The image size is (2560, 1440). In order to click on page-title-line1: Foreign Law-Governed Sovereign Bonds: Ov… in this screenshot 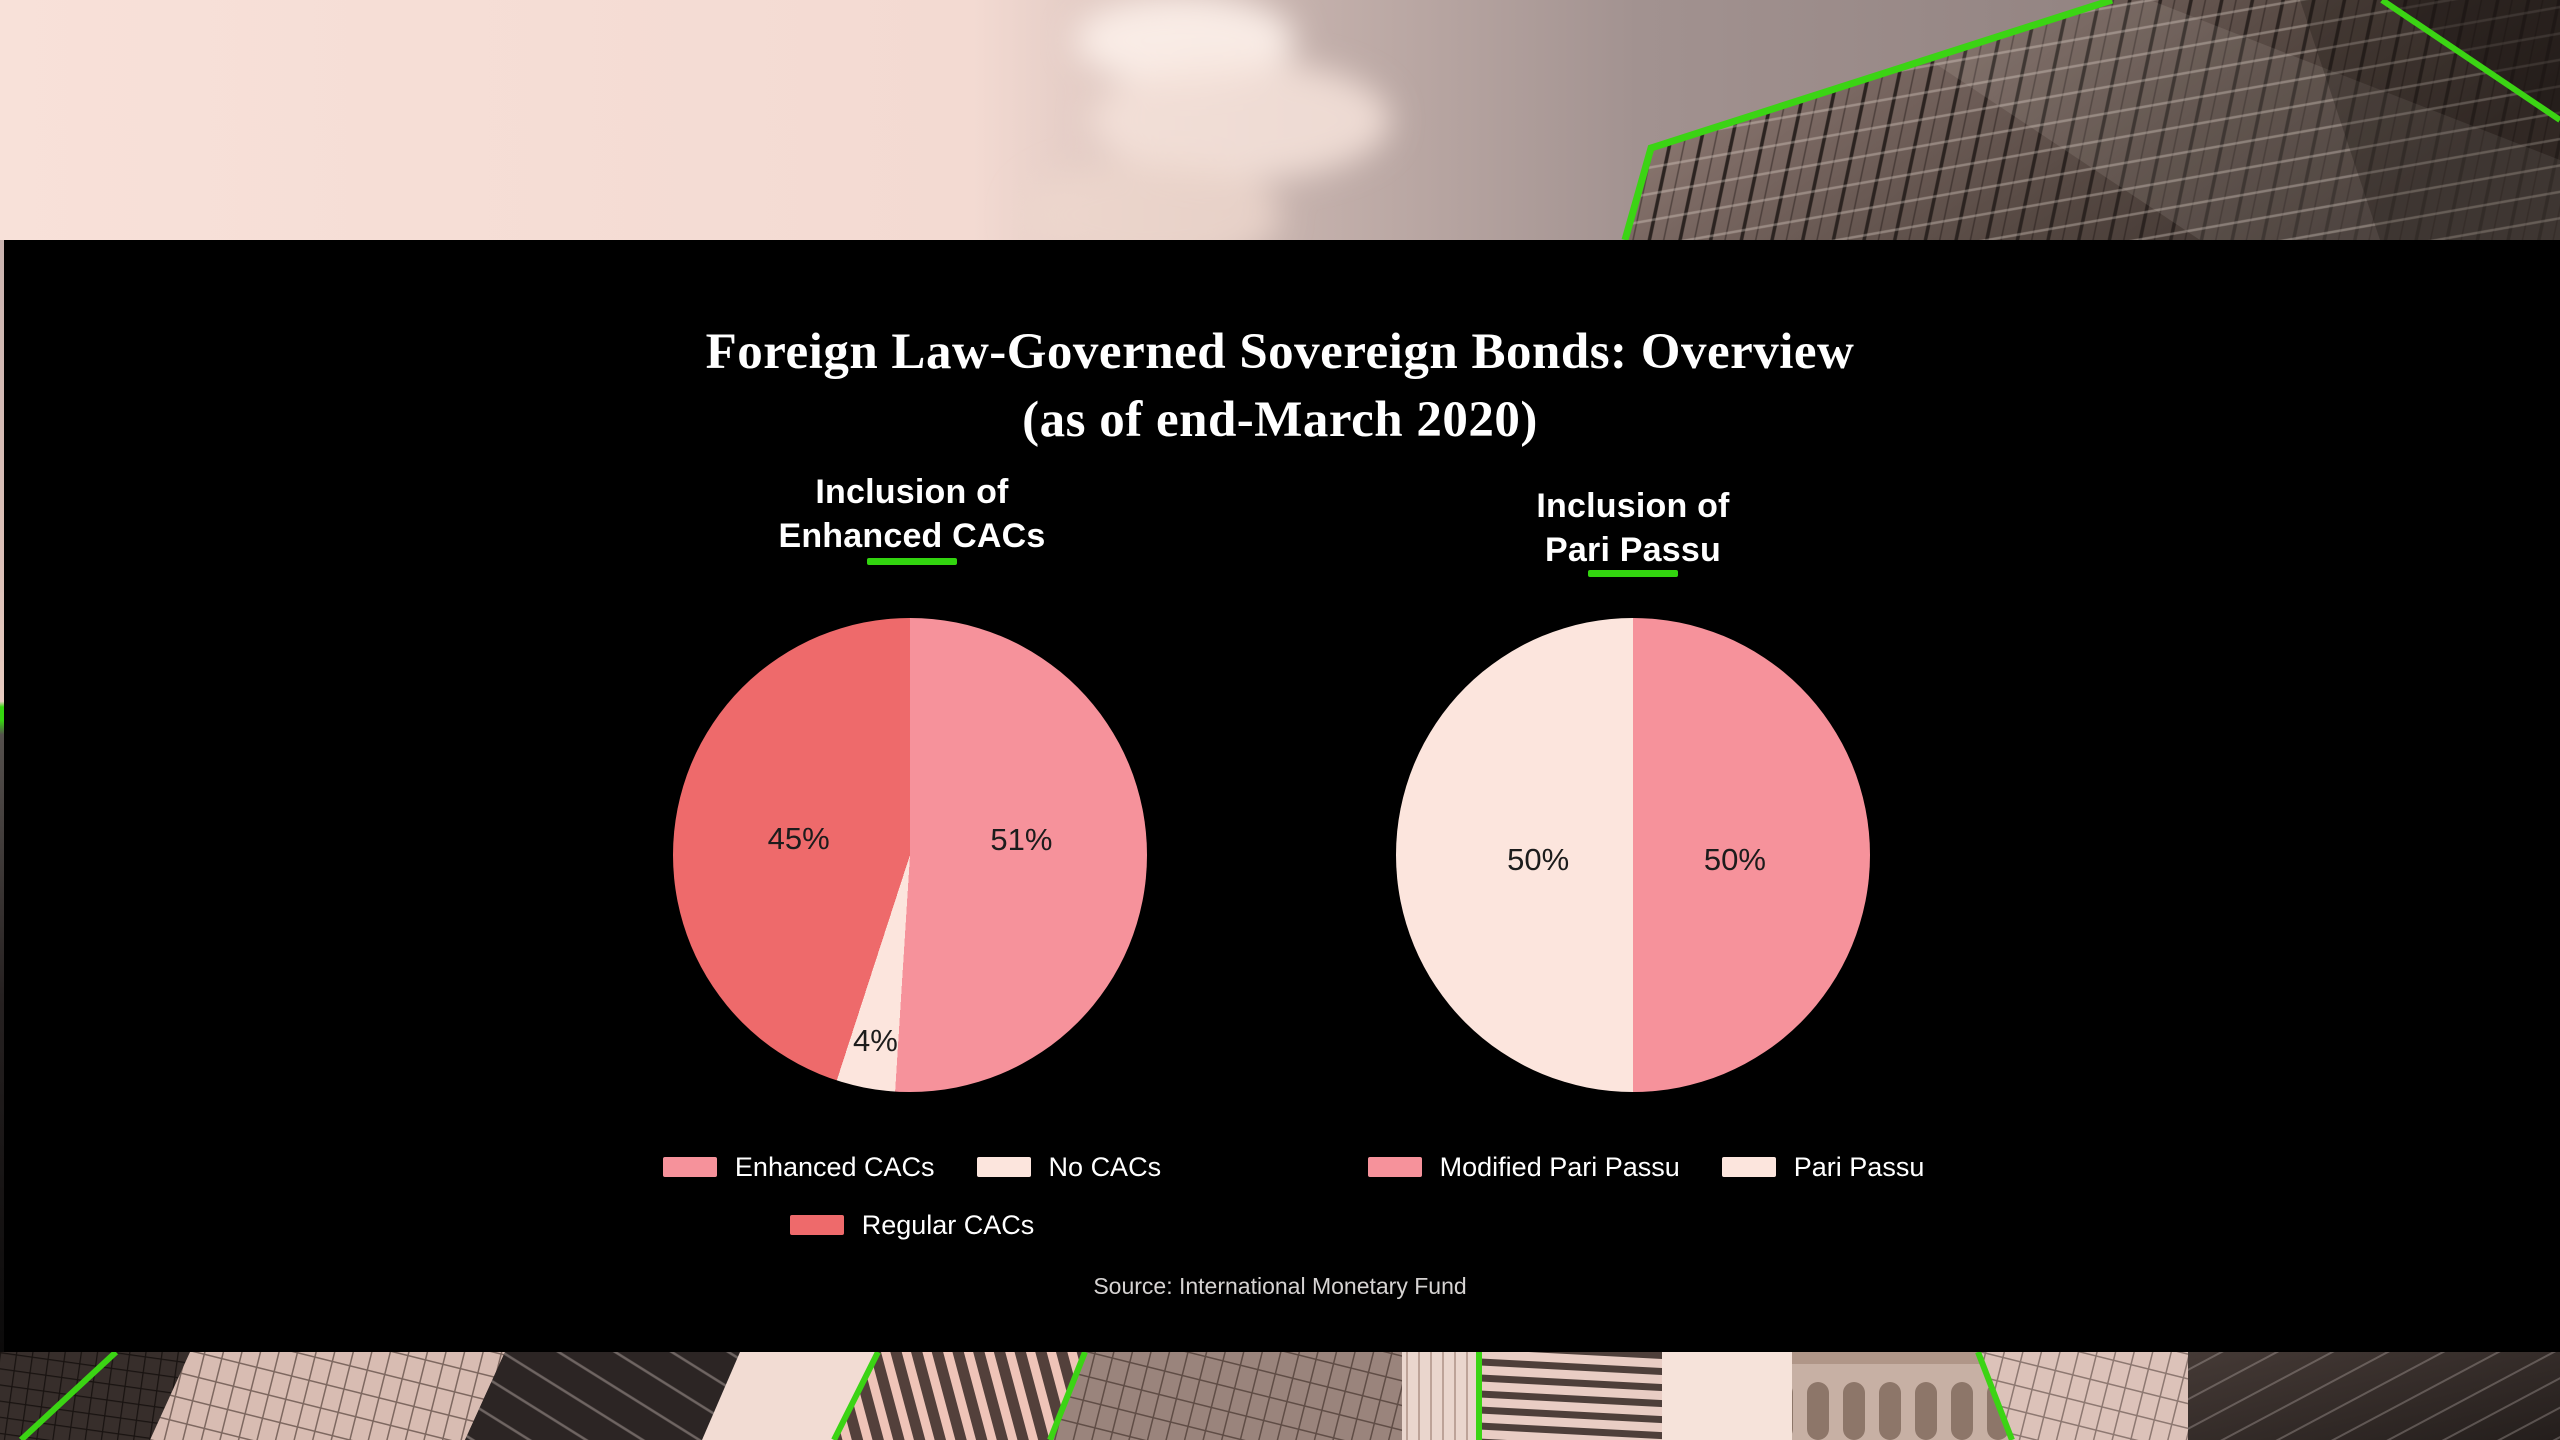, I will do `click(1280, 352)`.